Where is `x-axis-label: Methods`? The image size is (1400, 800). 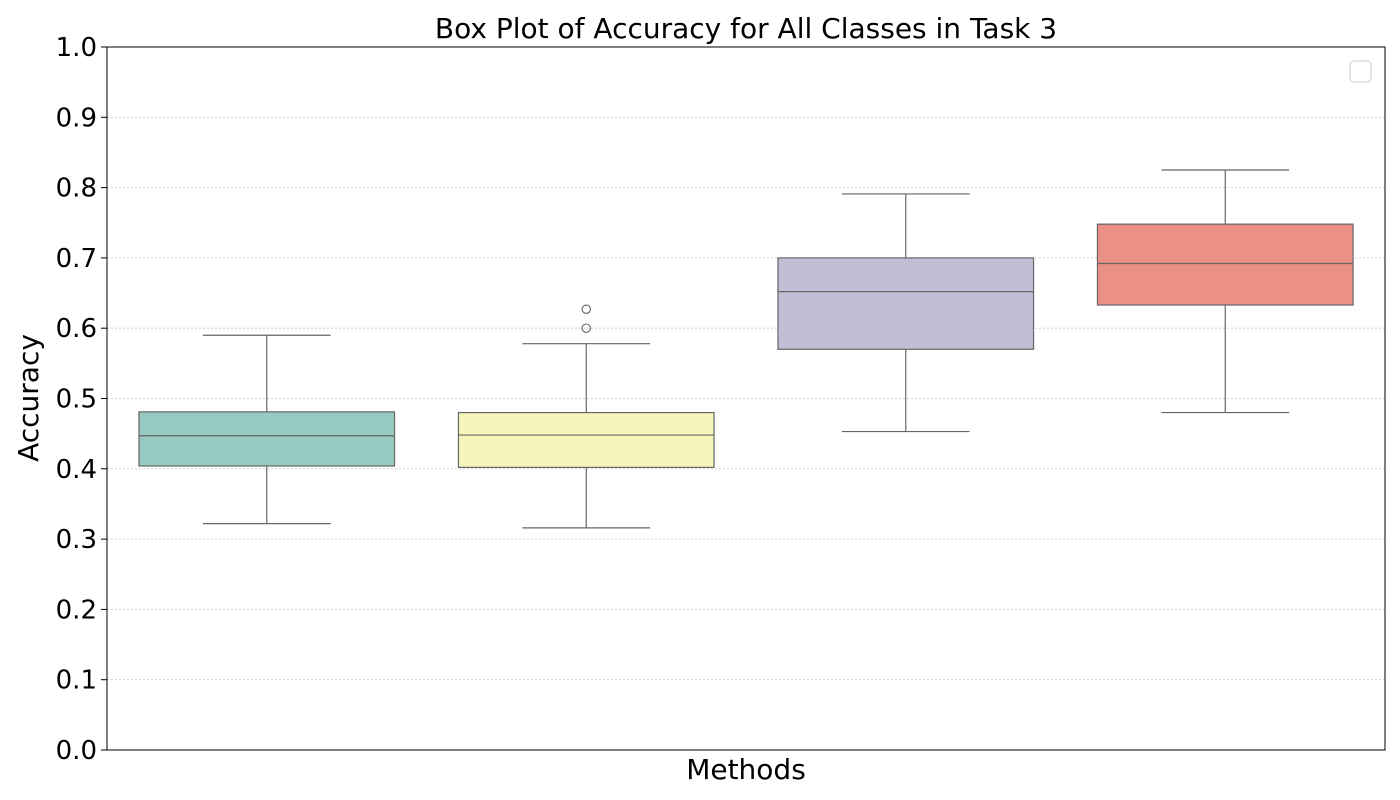 x-axis-label: Methods is located at coordinates (746, 769).